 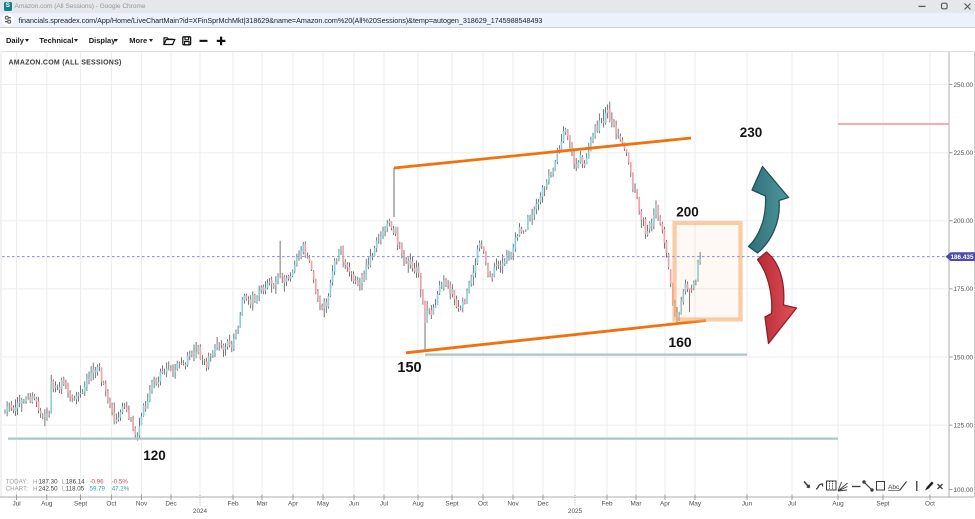 What do you see at coordinates (680, 342) in the screenshot?
I see `svg-text: 160` at bounding box center [680, 342].